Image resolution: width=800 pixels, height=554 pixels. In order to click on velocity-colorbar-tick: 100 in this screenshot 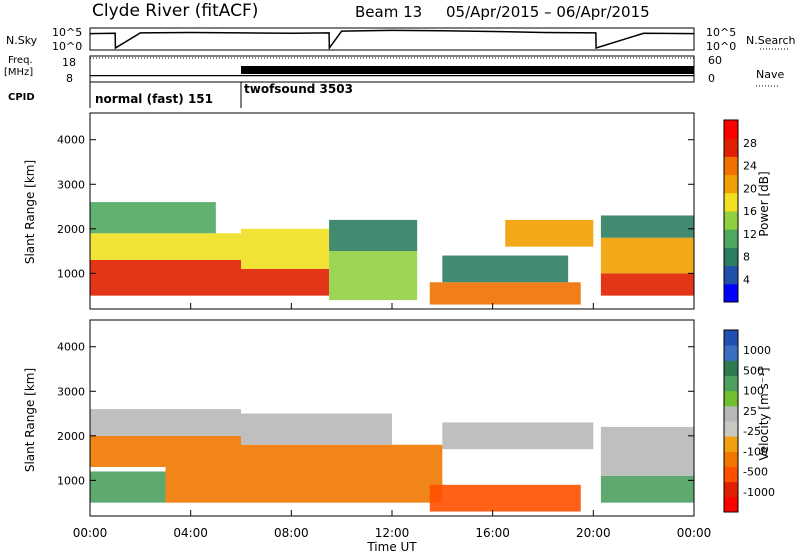, I will do `click(753, 391)`.